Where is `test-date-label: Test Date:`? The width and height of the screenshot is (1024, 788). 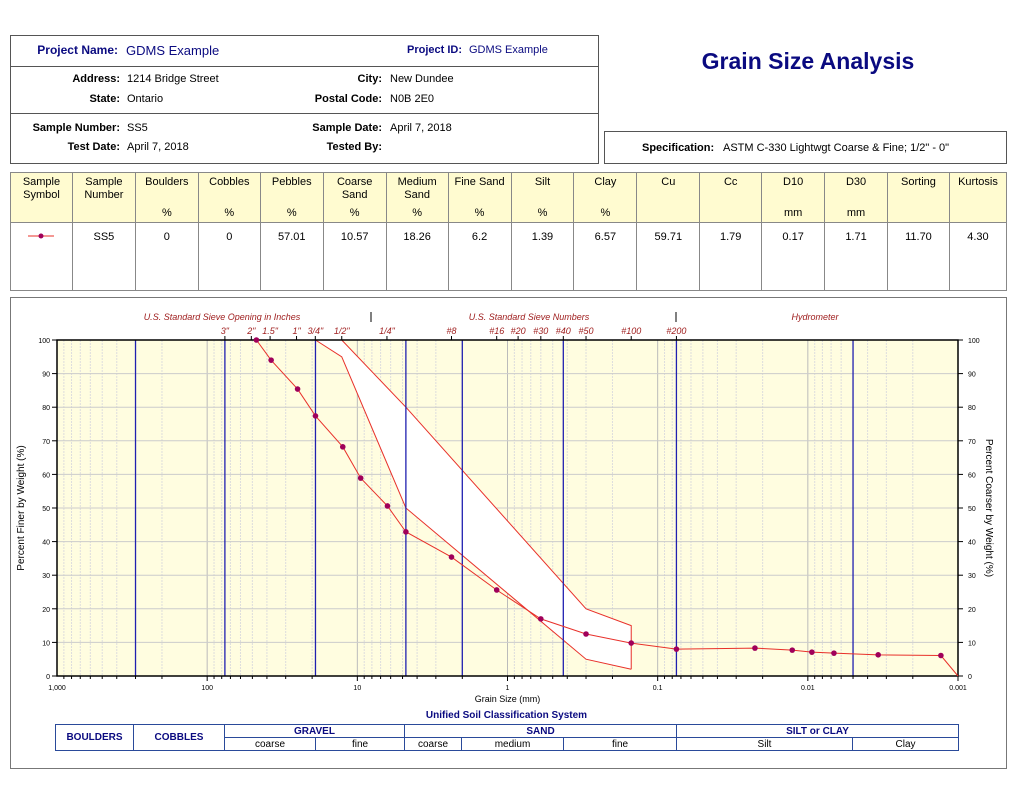 test-date-label: Test Date: is located at coordinates (93, 147).